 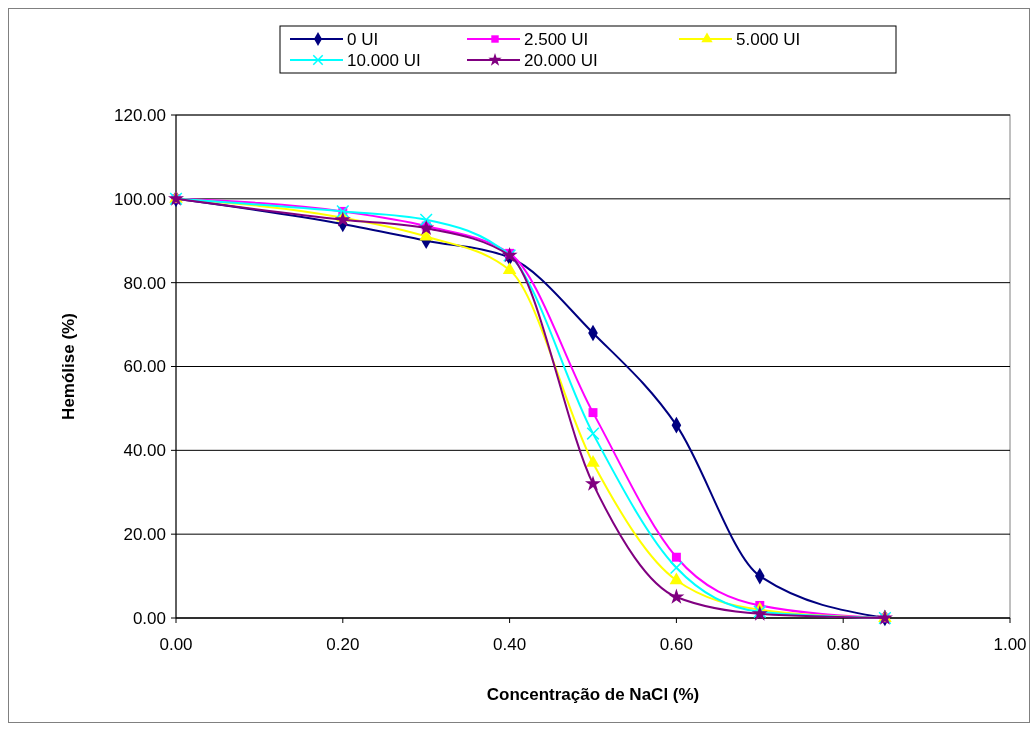 I want to click on y-tick-label: 100.00, so click(x=140, y=199).